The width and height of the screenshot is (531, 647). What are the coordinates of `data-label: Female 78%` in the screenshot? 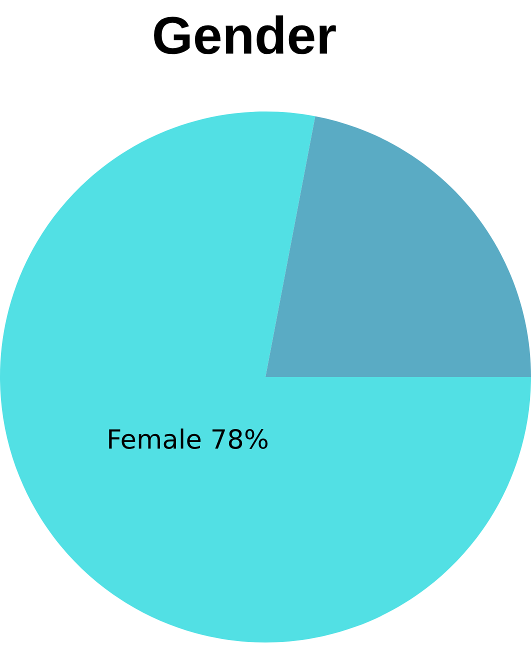 It's located at (188, 438).